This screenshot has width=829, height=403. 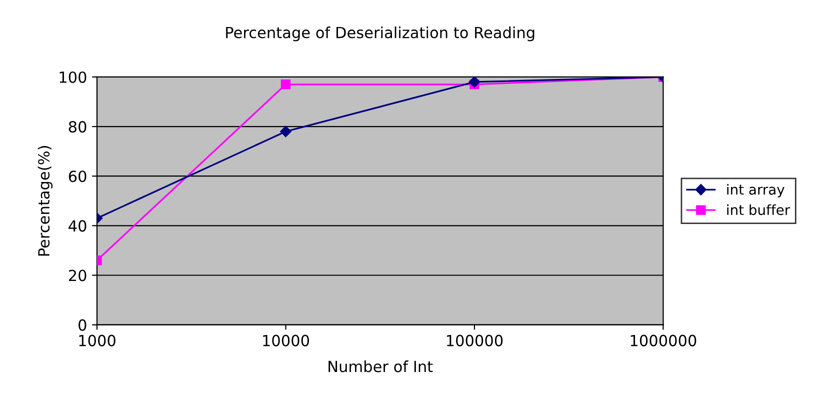 What do you see at coordinates (97, 340) in the screenshot?
I see `x-tick-label: 1000` at bounding box center [97, 340].